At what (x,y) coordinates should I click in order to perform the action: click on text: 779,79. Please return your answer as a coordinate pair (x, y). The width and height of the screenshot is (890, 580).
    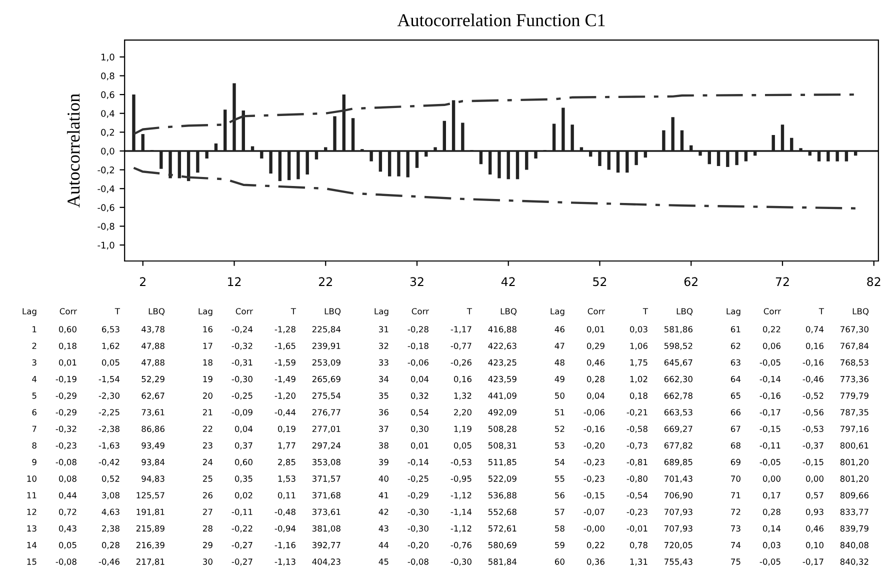
    Looking at the image, I should click on (854, 396).